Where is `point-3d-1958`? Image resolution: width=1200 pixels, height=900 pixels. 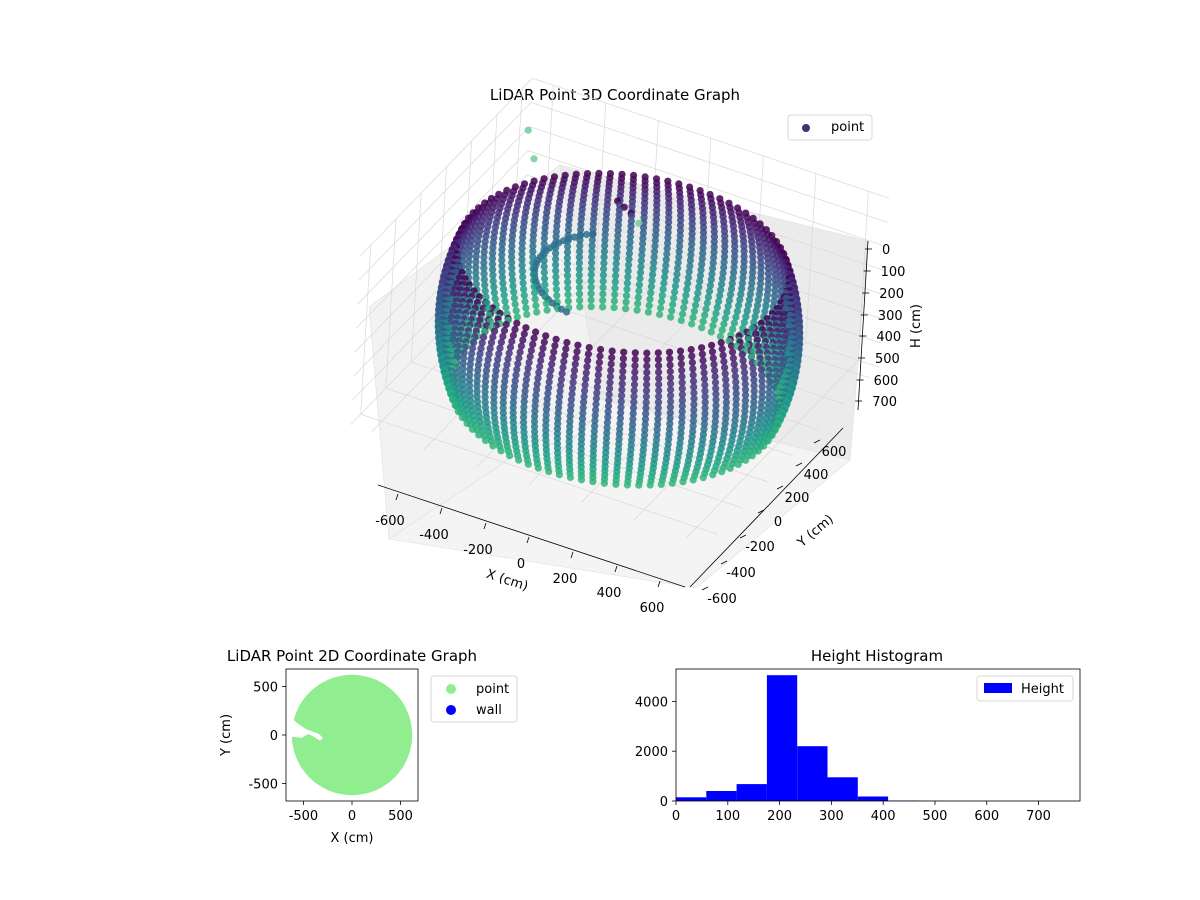 point-3d-1958 is located at coordinates (524, 412).